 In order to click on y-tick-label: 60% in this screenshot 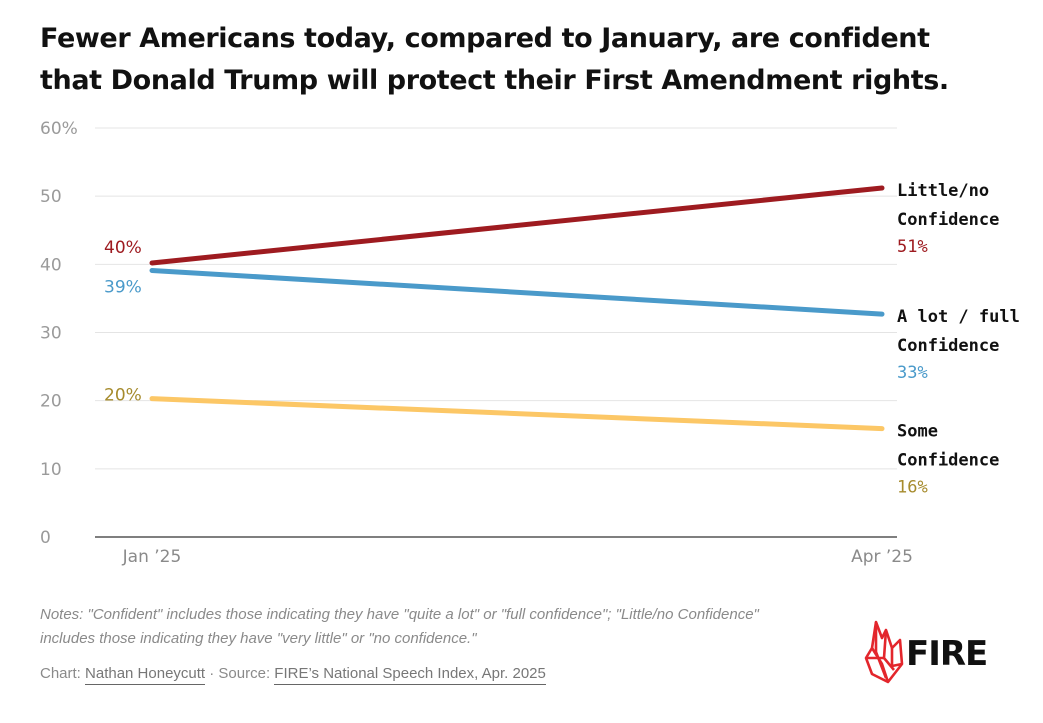, I will do `click(59, 129)`.